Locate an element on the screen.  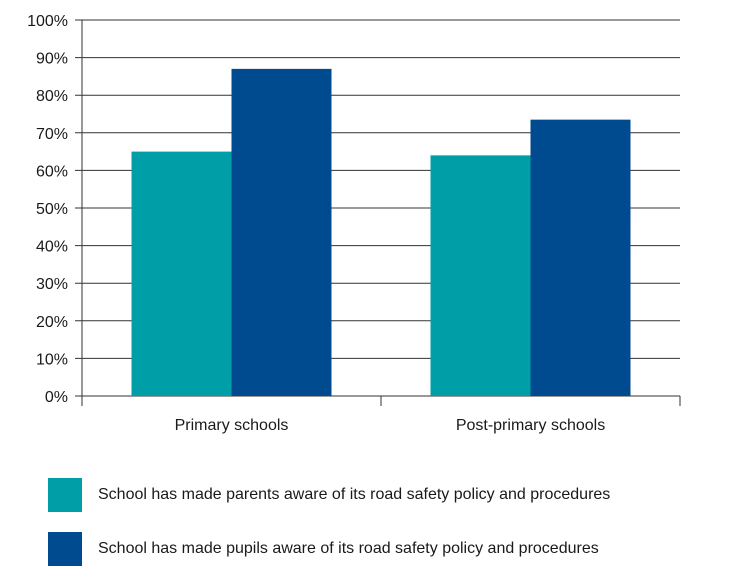
y-tick-label-0: 0% is located at coordinates (56, 397).